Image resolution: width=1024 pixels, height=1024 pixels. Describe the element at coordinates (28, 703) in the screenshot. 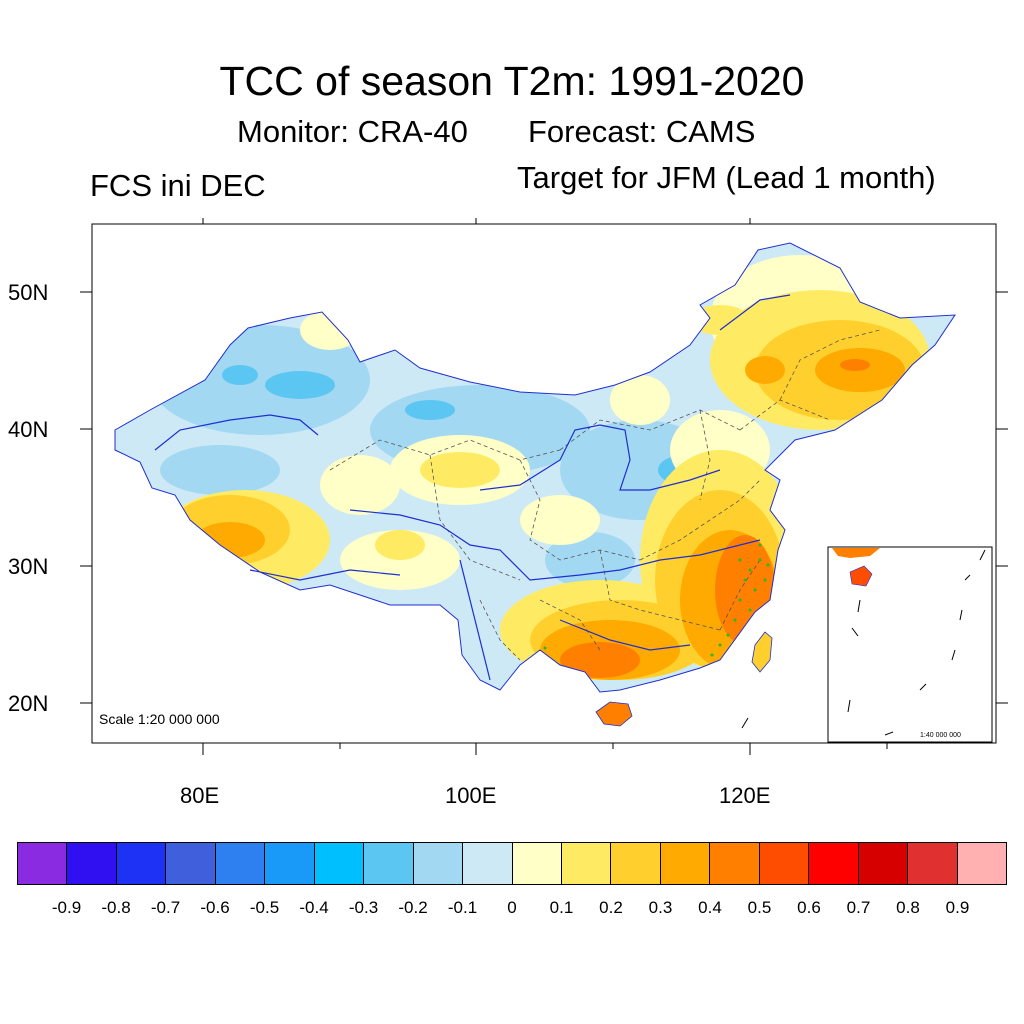

I see `lat-label-20n: 20N` at that location.